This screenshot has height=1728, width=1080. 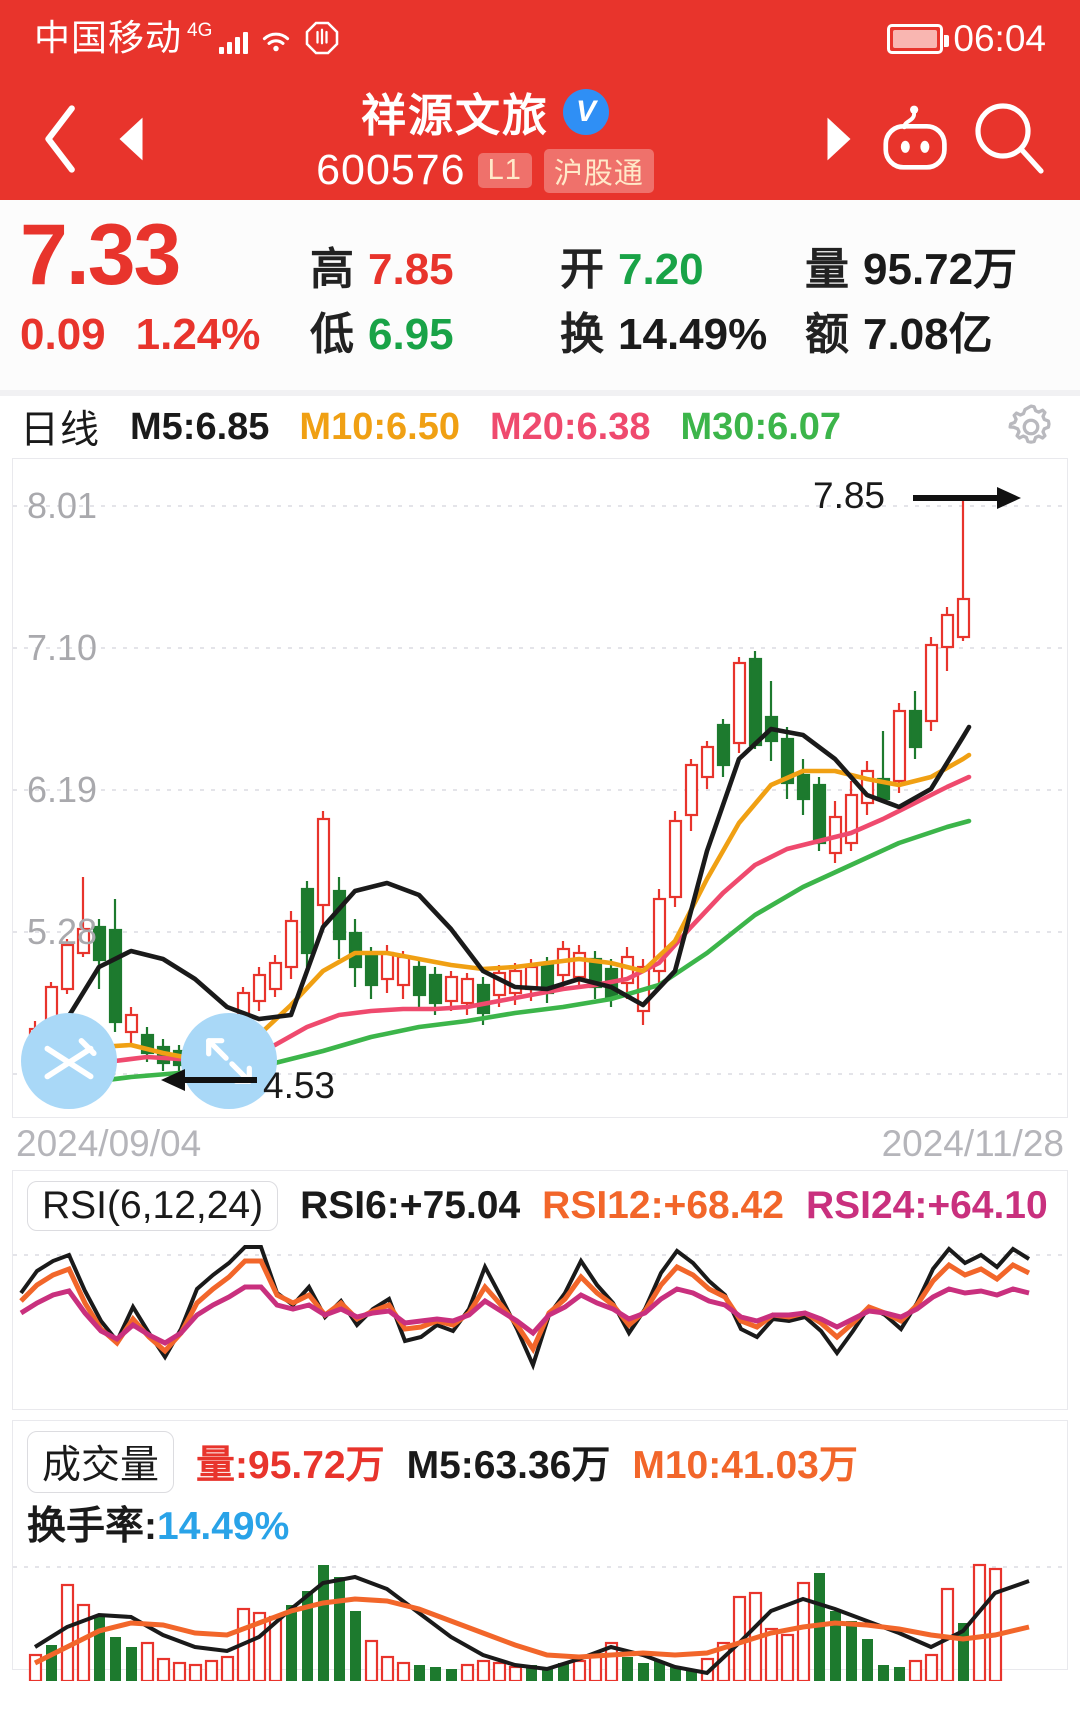 I want to click on ma30-line, so click(x=502, y=955).